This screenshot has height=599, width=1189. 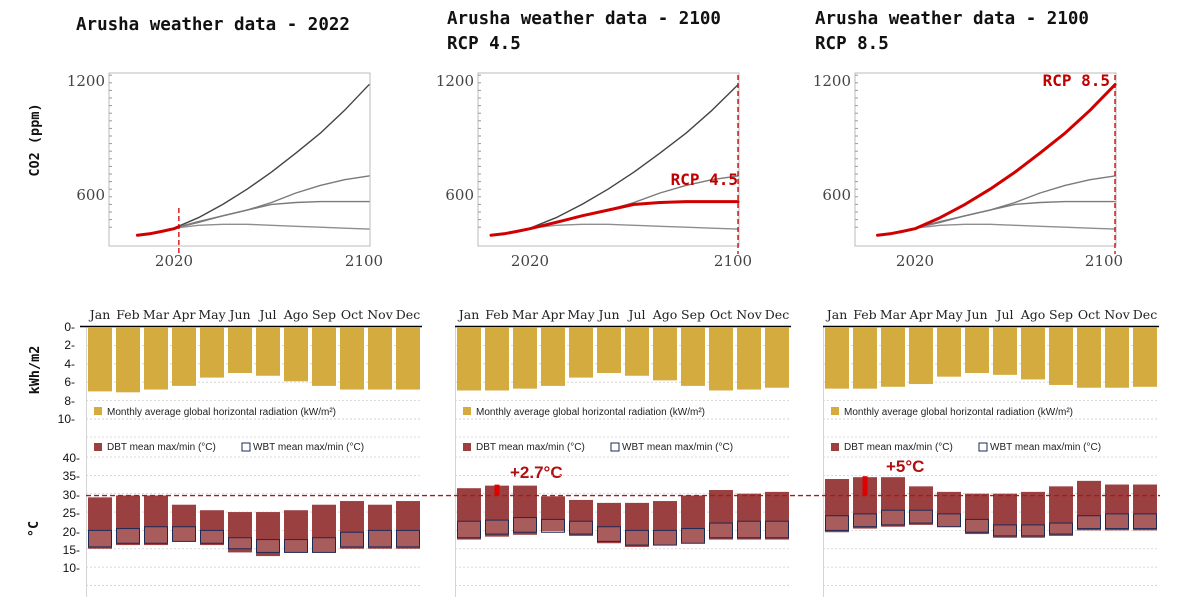 What do you see at coordinates (90, 195) in the screenshot?
I see `y-tick-label: 600` at bounding box center [90, 195].